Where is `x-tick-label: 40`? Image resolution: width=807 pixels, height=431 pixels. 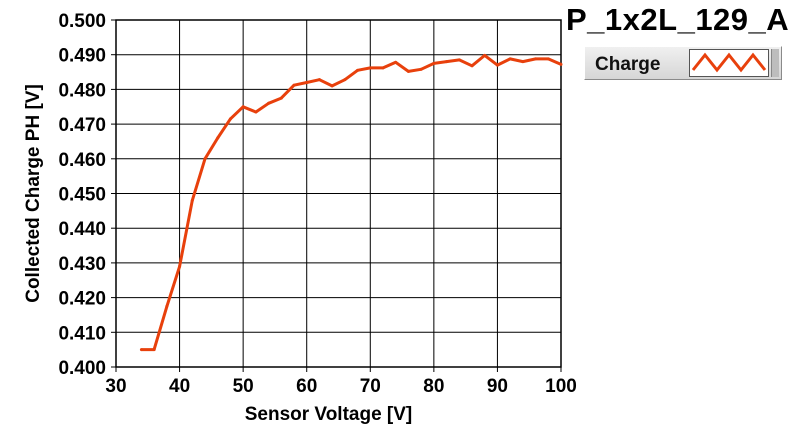
x-tick-label: 40 is located at coordinates (179, 386).